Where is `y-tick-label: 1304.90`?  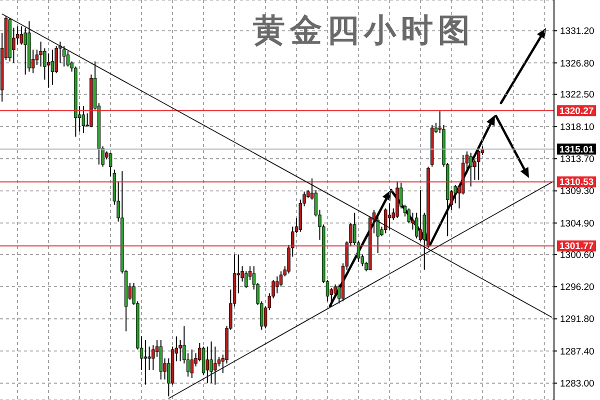 y-tick-label: 1304.90 is located at coordinates (577, 224).